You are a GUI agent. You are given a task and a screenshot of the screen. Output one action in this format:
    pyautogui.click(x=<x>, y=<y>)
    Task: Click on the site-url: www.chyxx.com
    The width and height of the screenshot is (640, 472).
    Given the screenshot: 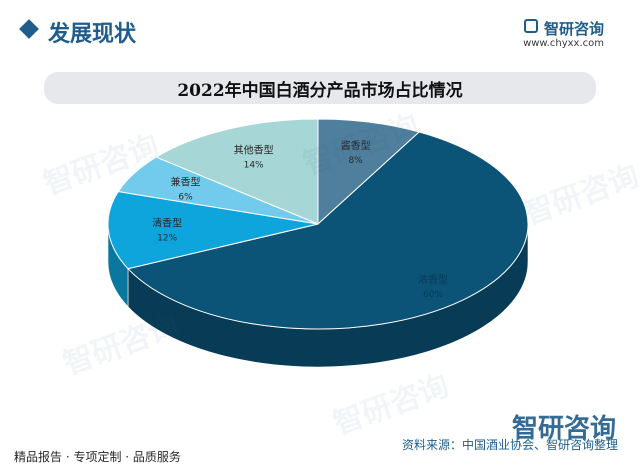 What is the action you would take?
    pyautogui.click(x=563, y=43)
    